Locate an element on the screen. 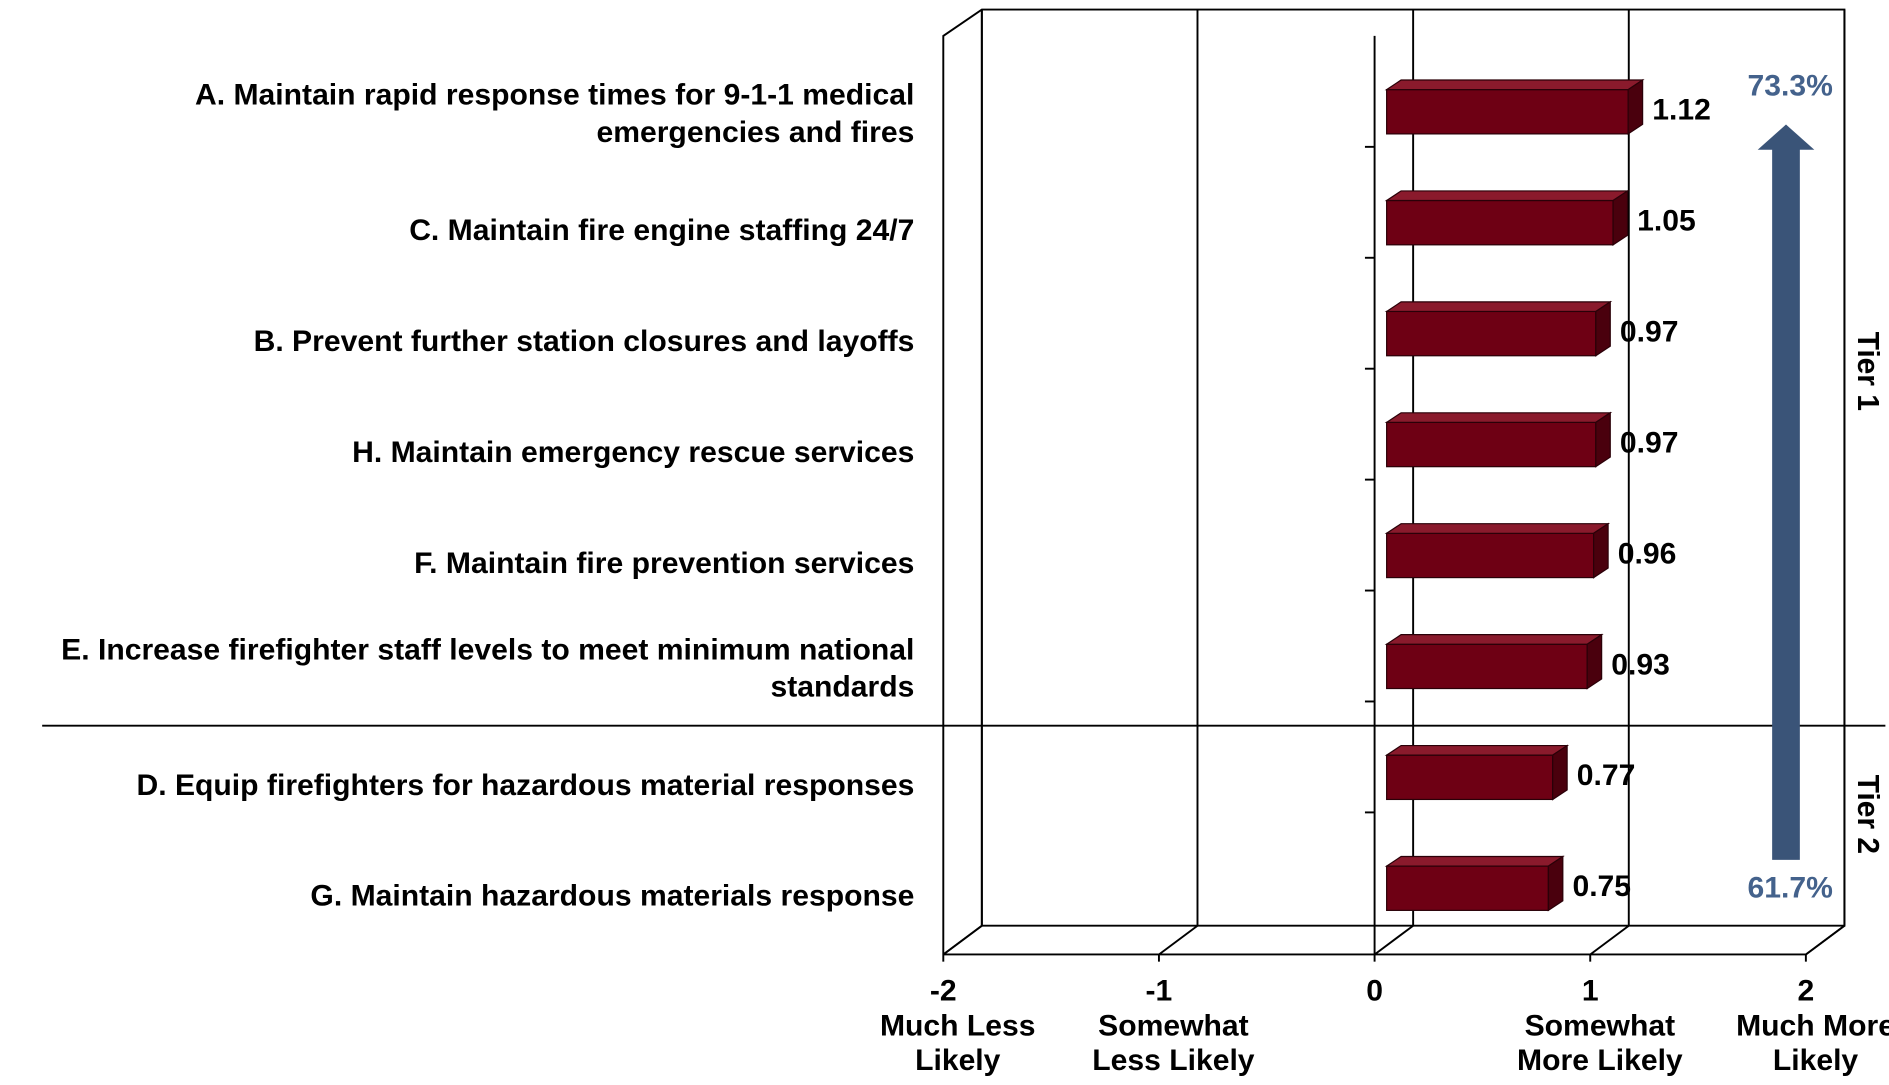 Image resolution: width=1889 pixels, height=1085 pixels. x-tick-label: -2 is located at coordinates (943, 991).